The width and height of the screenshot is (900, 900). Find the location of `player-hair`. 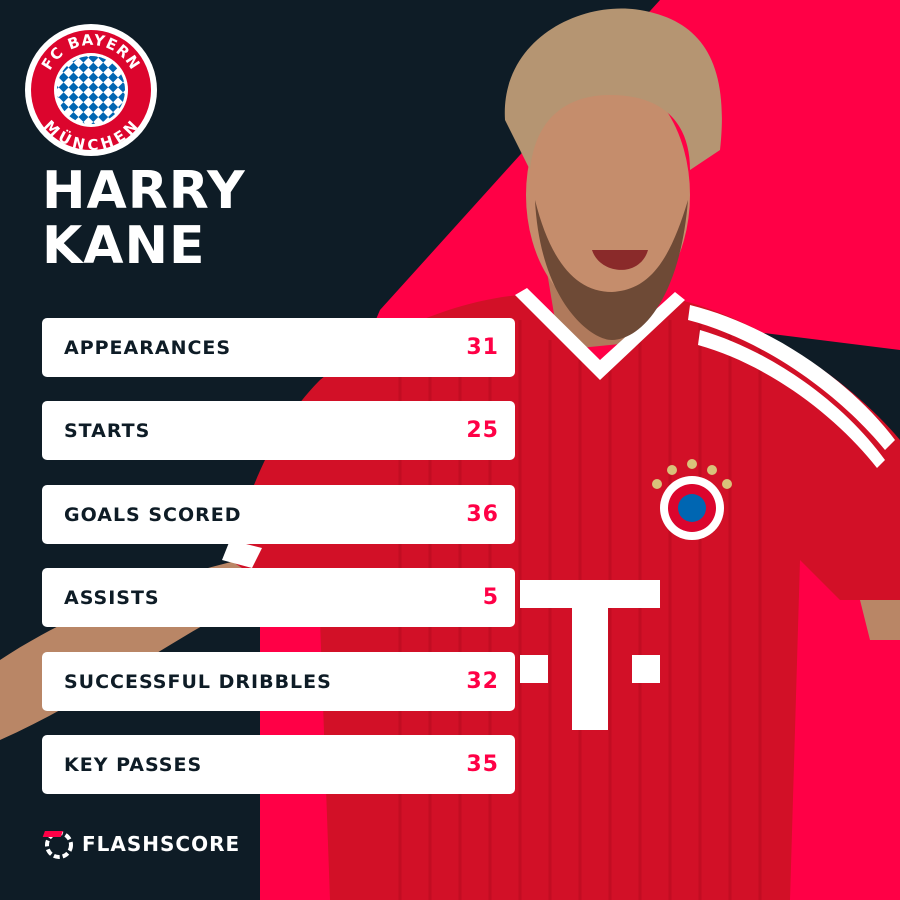

player-hair is located at coordinates (613, 89).